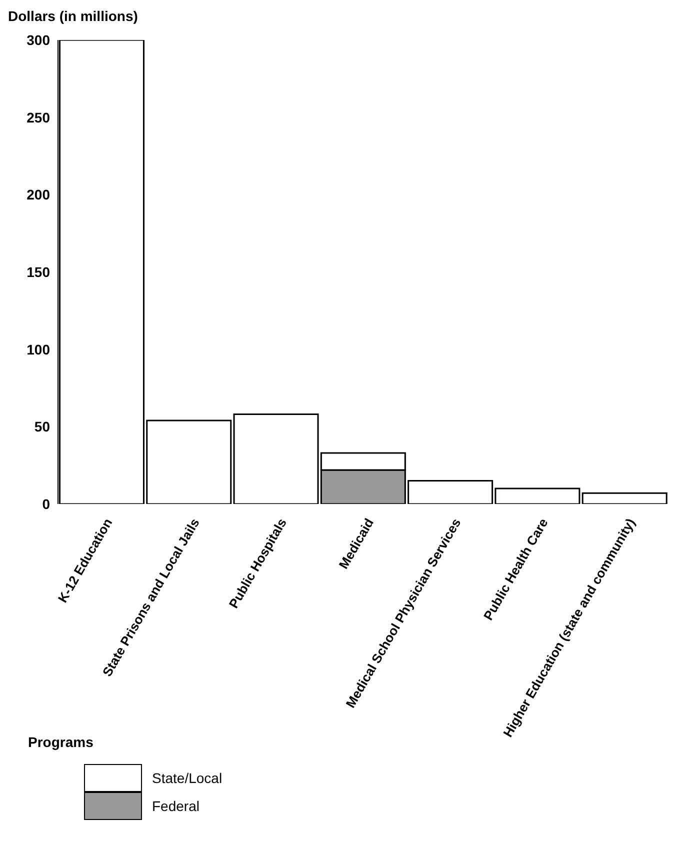 This screenshot has height=853, width=696. Describe the element at coordinates (38, 272) in the screenshot. I see `y-tick-label: 150` at that location.